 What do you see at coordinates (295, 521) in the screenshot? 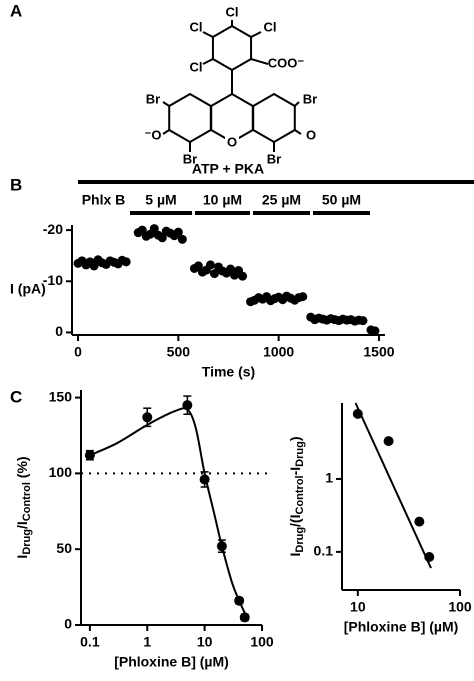
I see `y-axis-label-part: /(I` at bounding box center [295, 521].